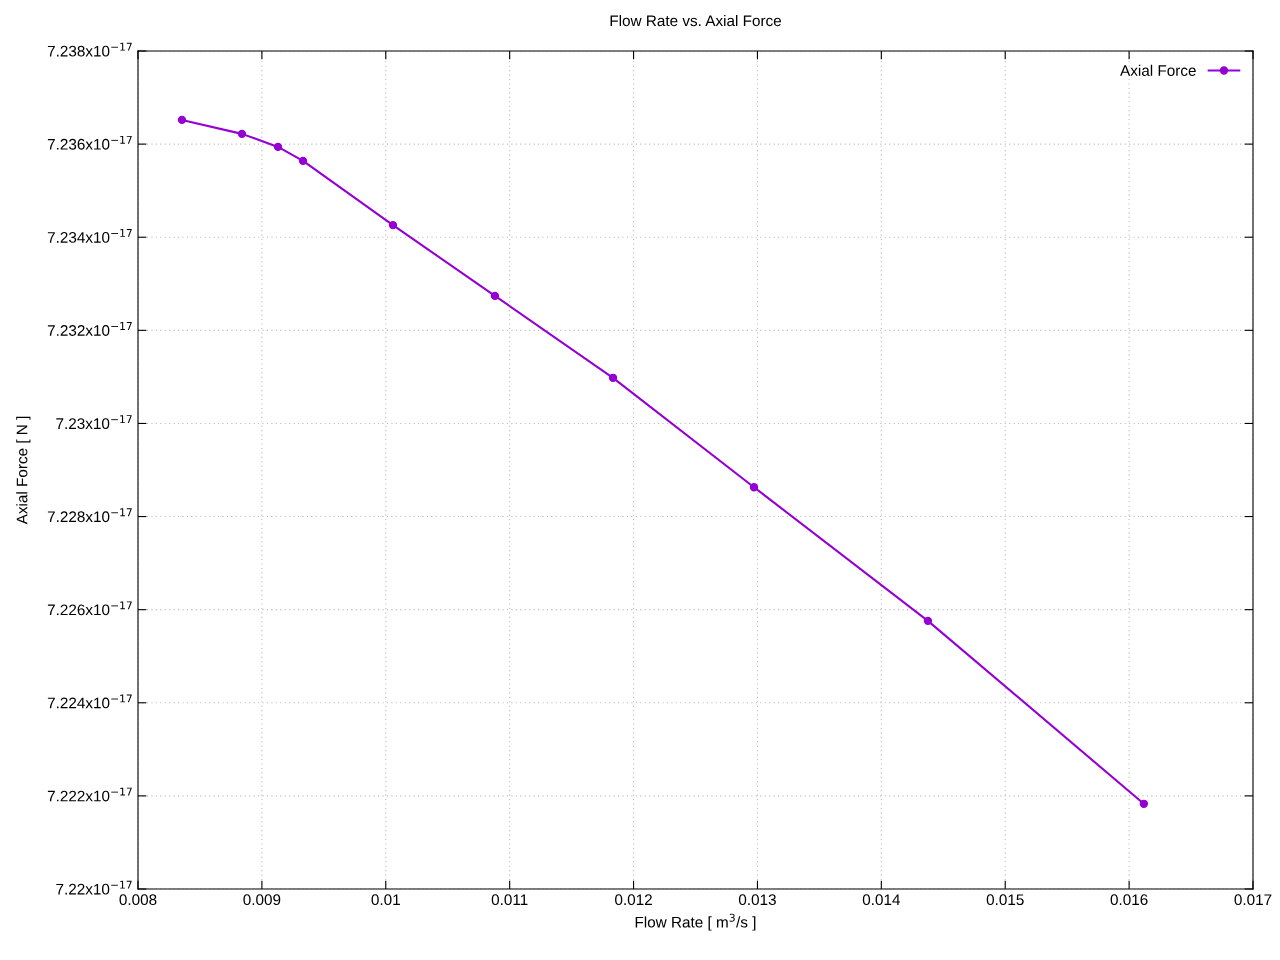 The height and width of the screenshot is (960, 1280). I want to click on x-tick-label: 0.016, so click(1129, 900).